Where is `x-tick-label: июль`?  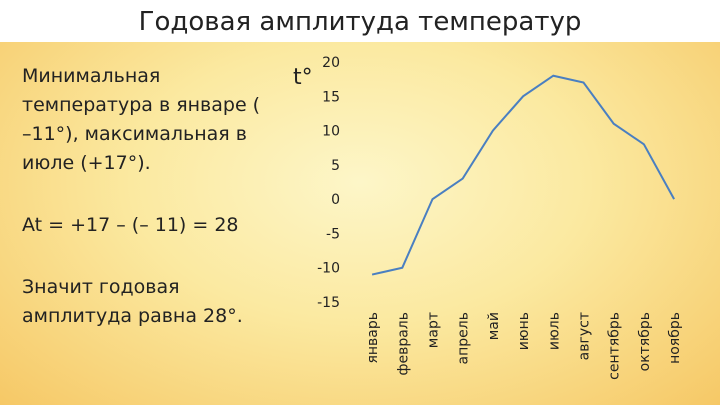 x-tick-label: июль is located at coordinates (554, 331).